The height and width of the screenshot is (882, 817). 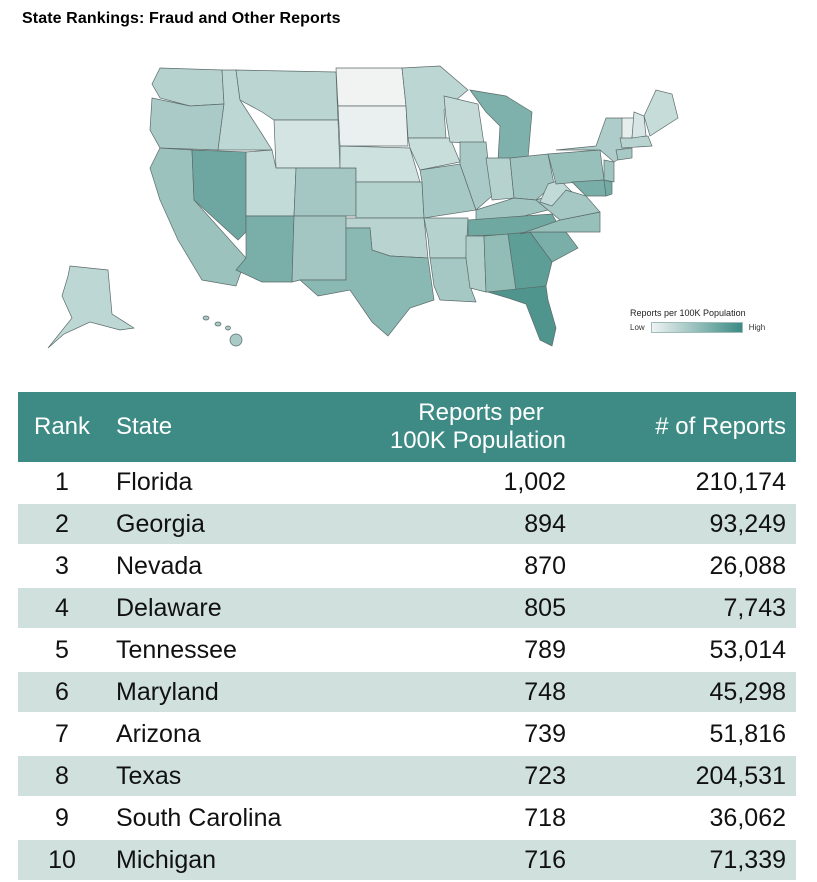 I want to click on header-state: State, so click(x=144, y=426).